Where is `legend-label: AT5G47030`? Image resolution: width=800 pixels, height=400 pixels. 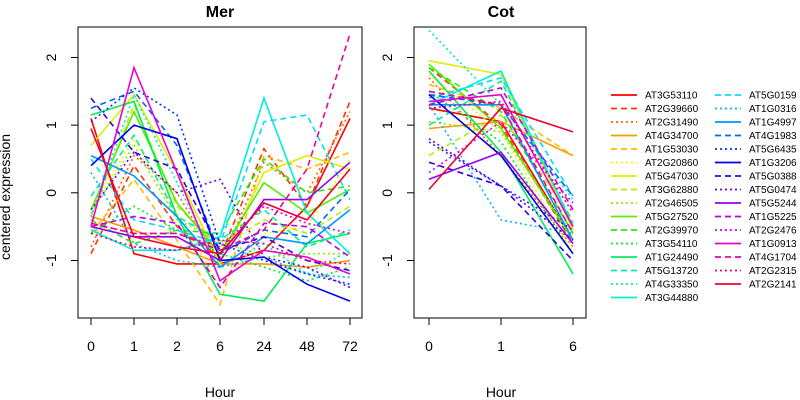
legend-label: AT5G47030 is located at coordinates (672, 177).